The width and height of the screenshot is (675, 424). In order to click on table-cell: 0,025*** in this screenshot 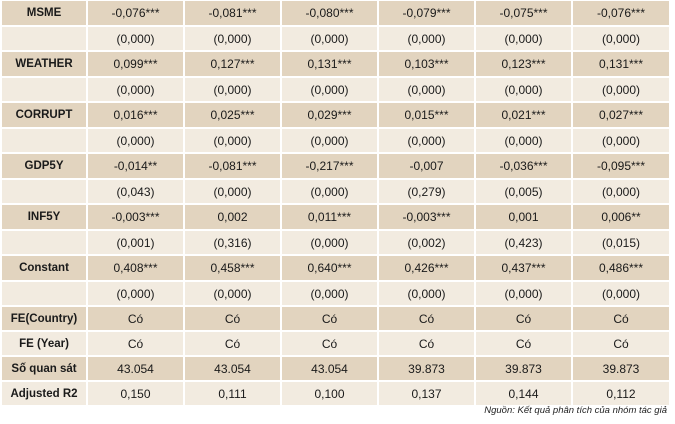, I will do `click(233, 115)`.